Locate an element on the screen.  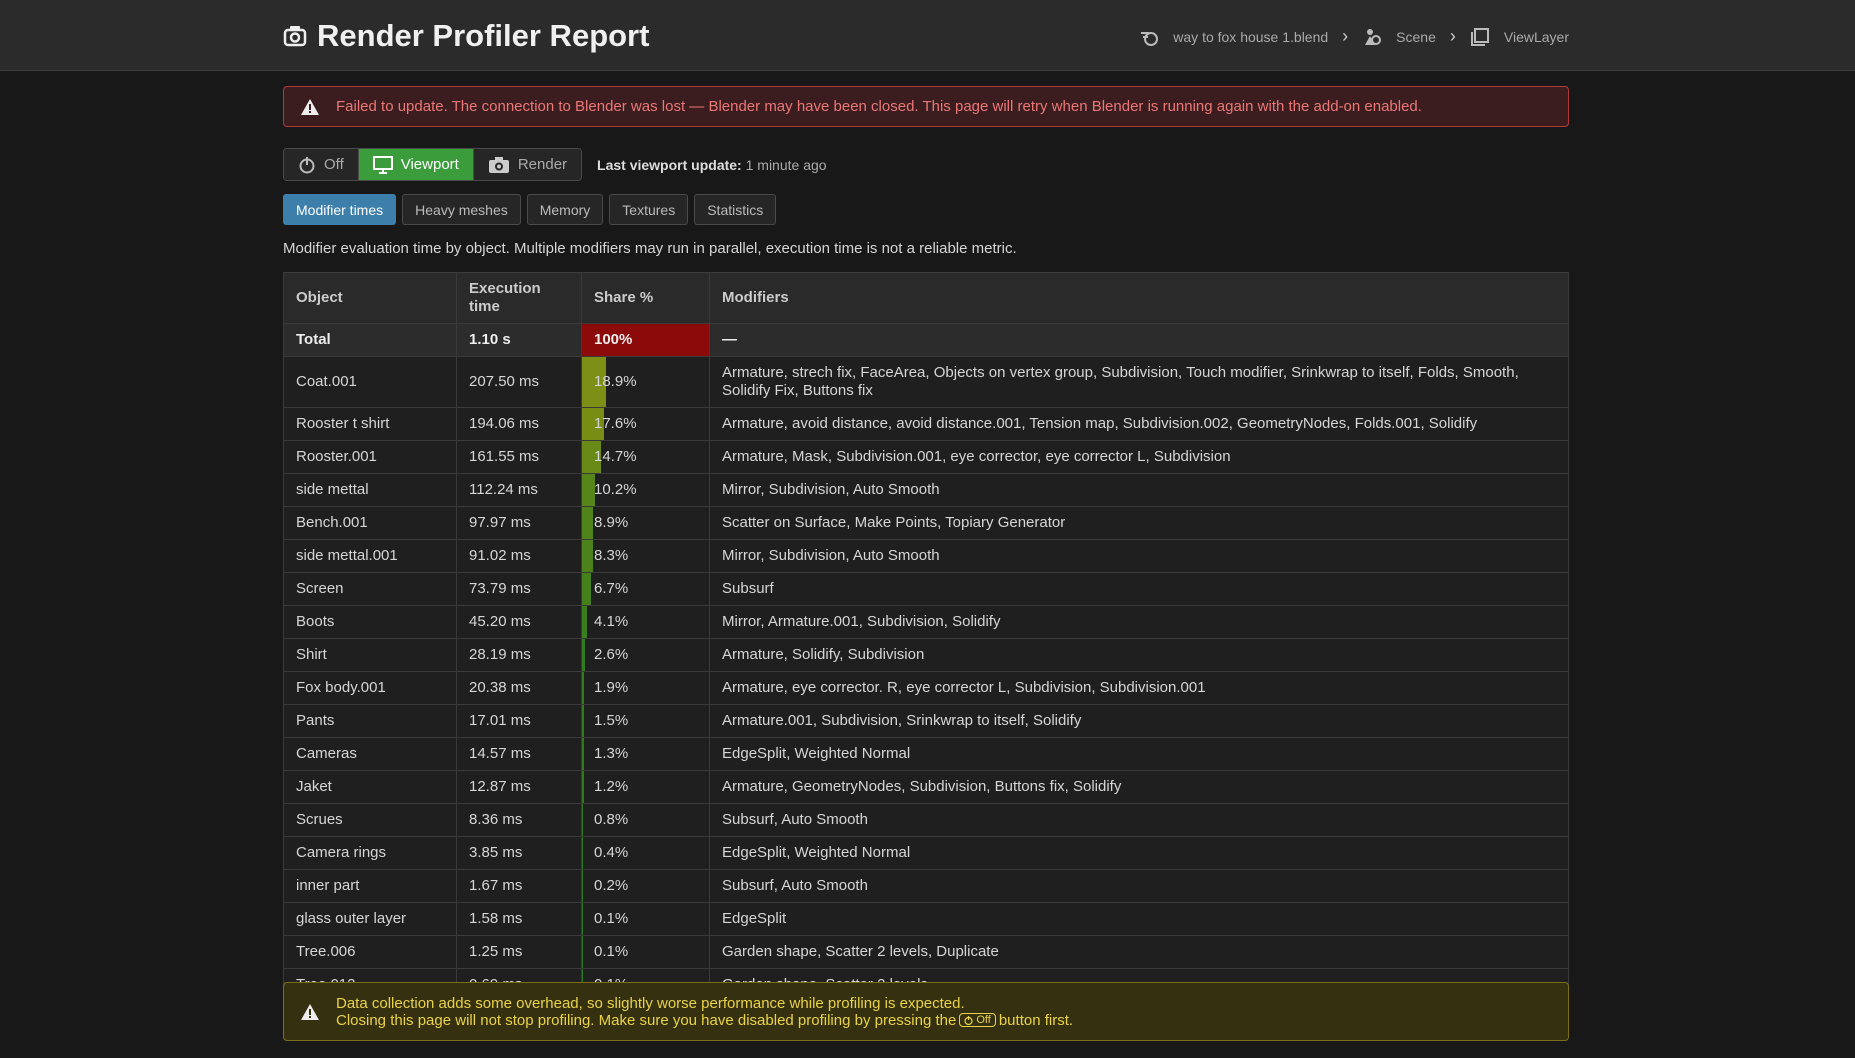
object-cell: Jaket is located at coordinates (370, 787).